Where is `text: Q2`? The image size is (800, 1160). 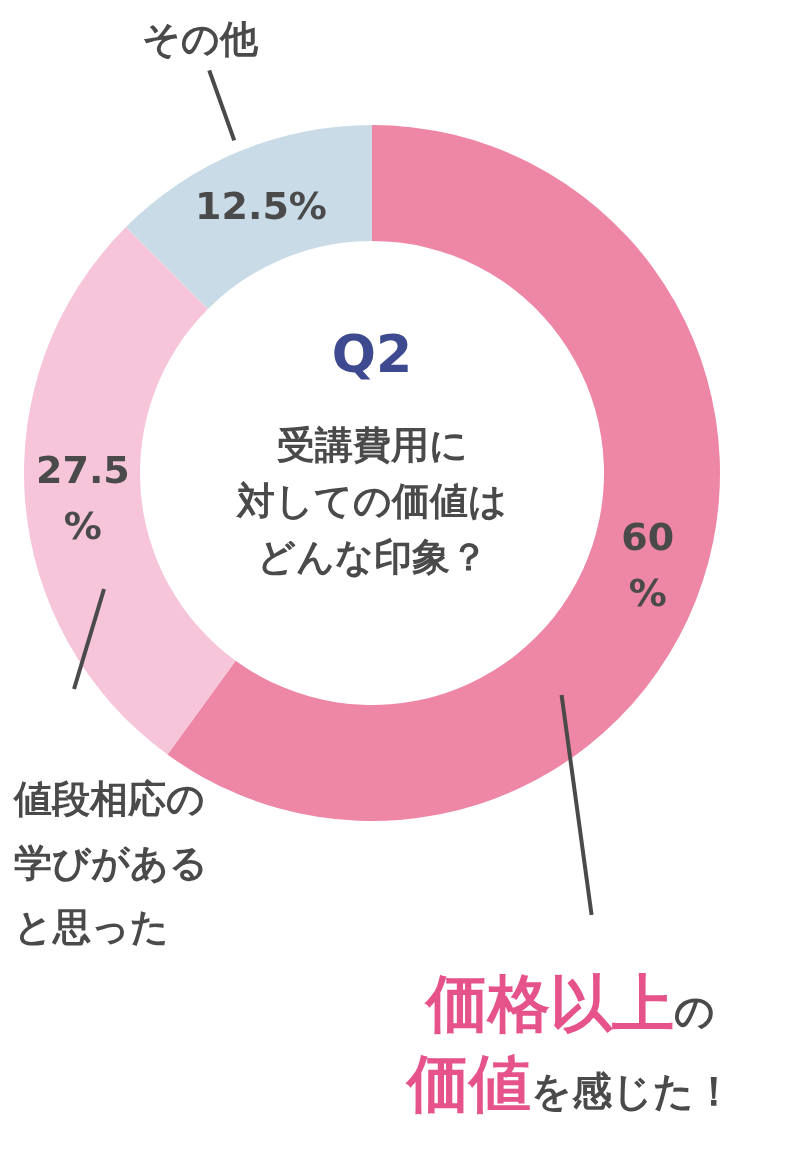
text: Q2 is located at coordinates (372, 354).